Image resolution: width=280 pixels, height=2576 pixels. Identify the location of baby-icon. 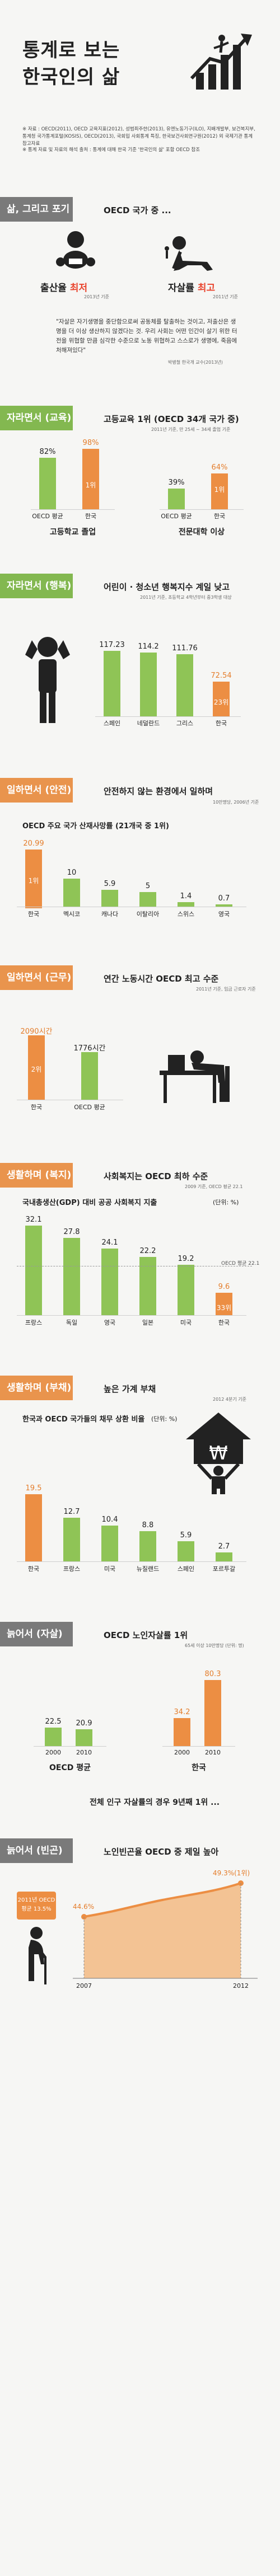
(76, 250).